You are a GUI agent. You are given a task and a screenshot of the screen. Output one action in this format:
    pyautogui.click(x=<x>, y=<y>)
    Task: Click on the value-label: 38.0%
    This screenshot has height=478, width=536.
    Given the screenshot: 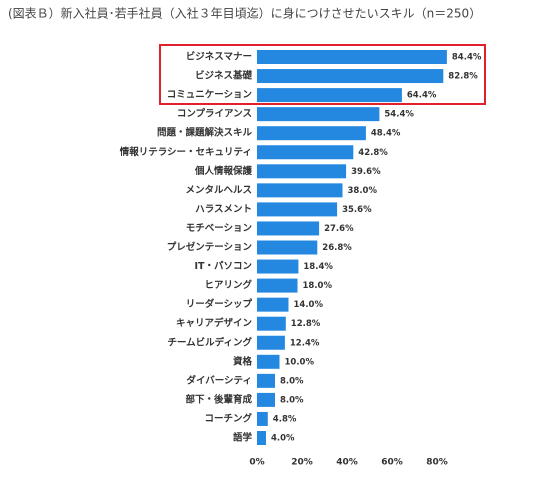 What is the action you would take?
    pyautogui.click(x=363, y=191)
    